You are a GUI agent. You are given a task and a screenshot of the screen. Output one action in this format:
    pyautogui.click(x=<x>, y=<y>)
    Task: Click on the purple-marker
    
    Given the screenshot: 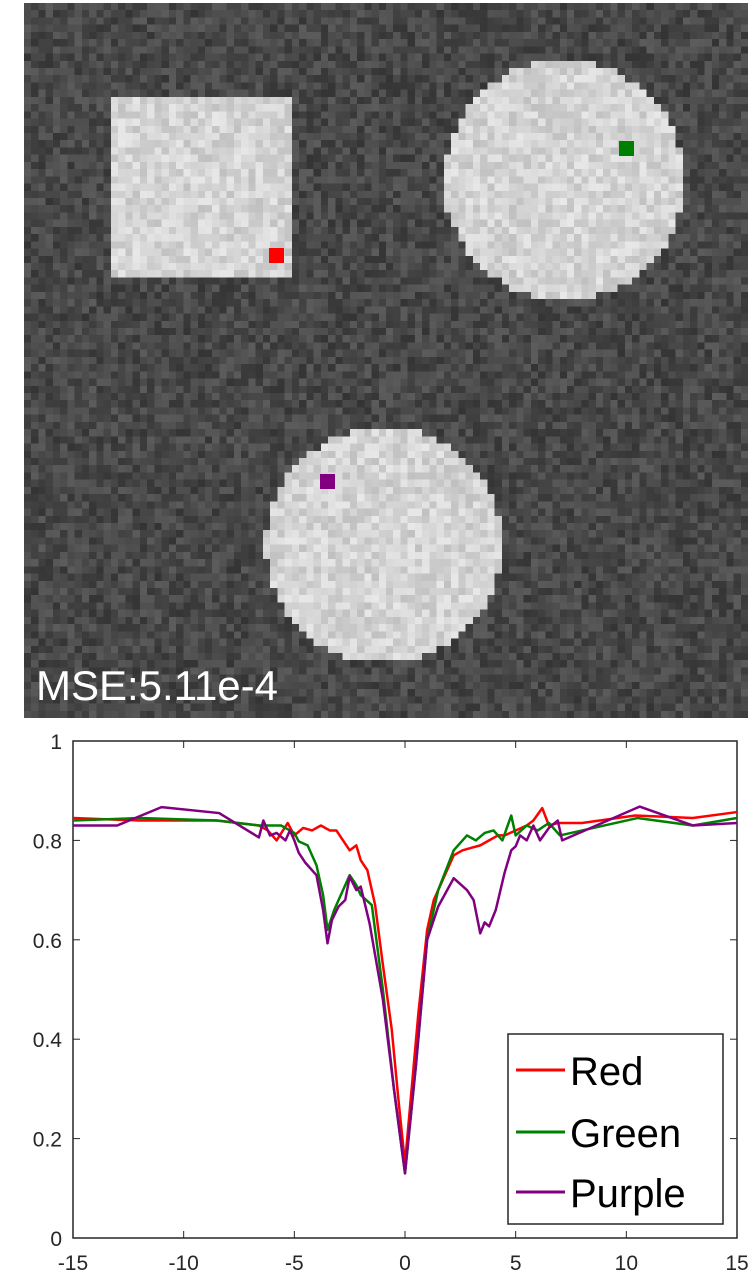 What is the action you would take?
    pyautogui.click(x=327, y=481)
    